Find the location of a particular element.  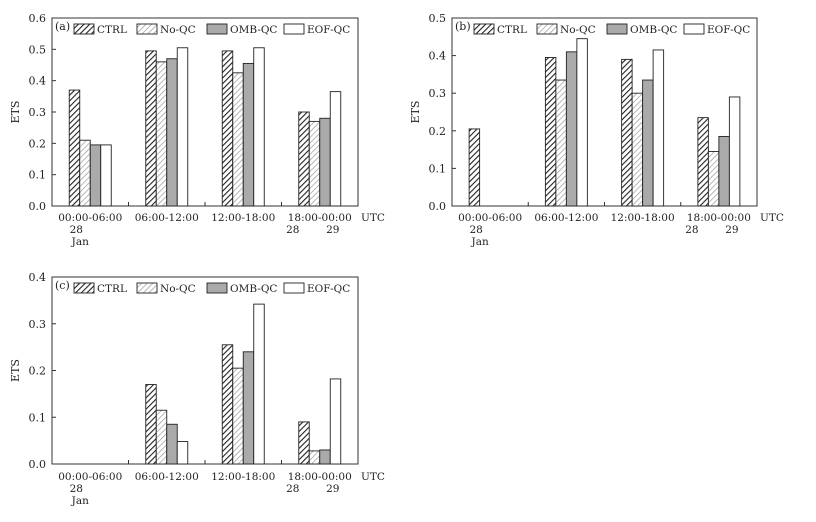

y-tick-label: 0.6 is located at coordinates (38, 18).